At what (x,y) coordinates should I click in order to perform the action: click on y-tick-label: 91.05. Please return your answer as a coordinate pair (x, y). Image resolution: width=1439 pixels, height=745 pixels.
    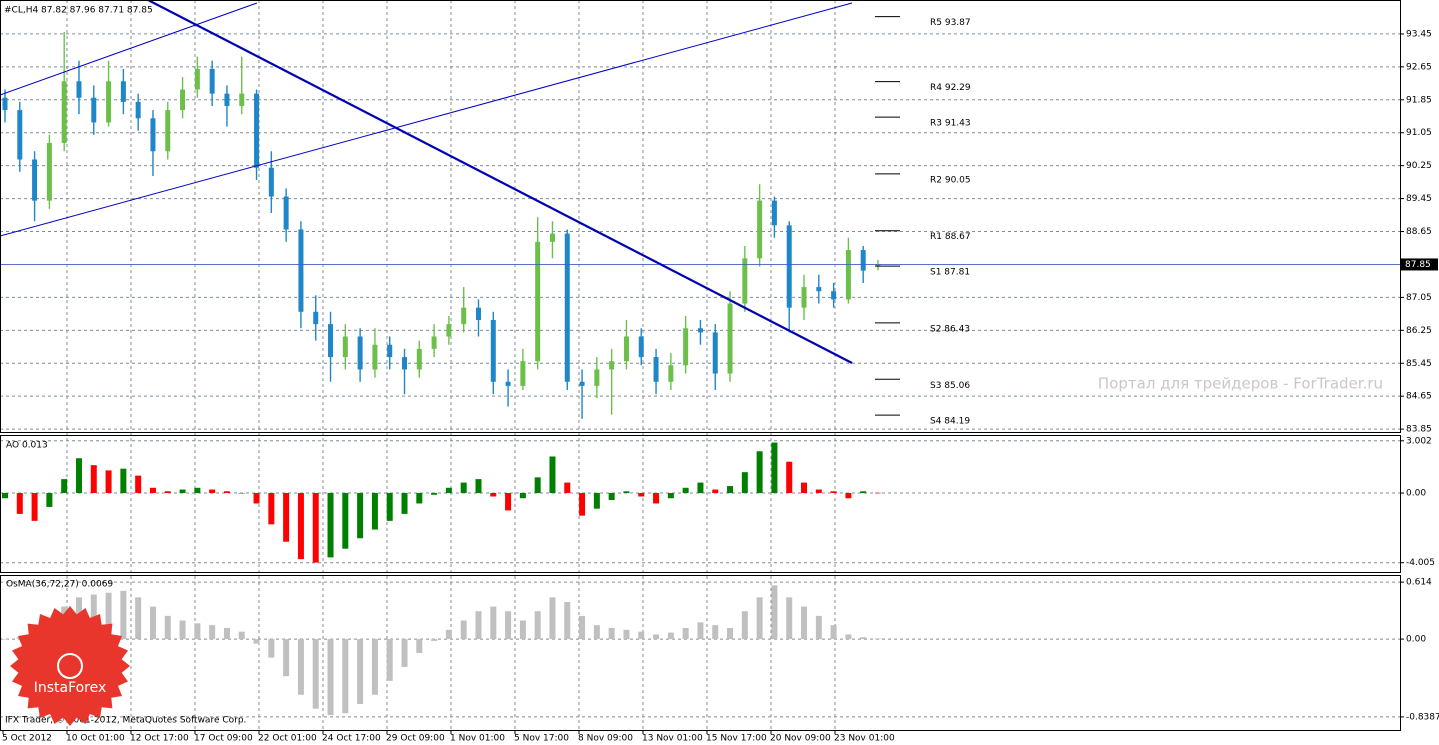
    Looking at the image, I should click on (1419, 133).